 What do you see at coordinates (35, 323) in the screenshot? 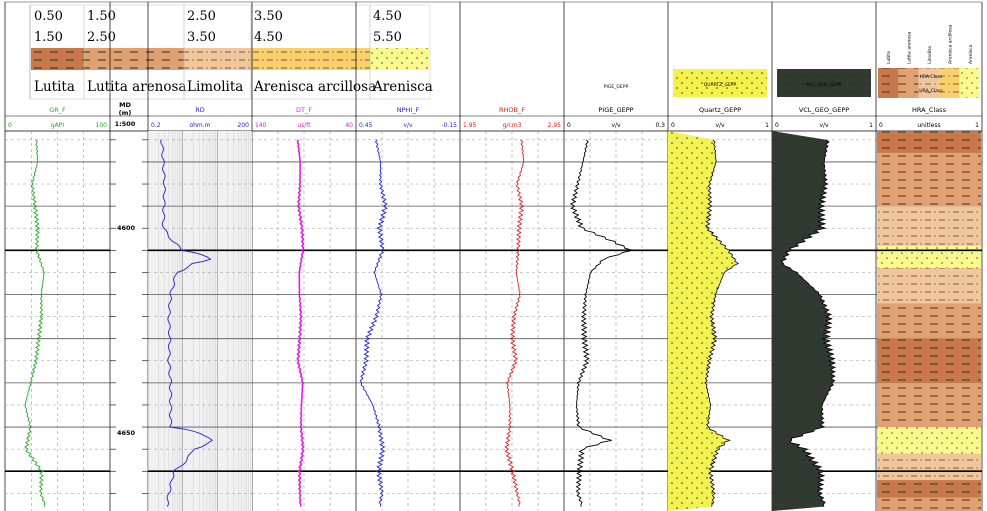
I see `curve-gr-f` at bounding box center [35, 323].